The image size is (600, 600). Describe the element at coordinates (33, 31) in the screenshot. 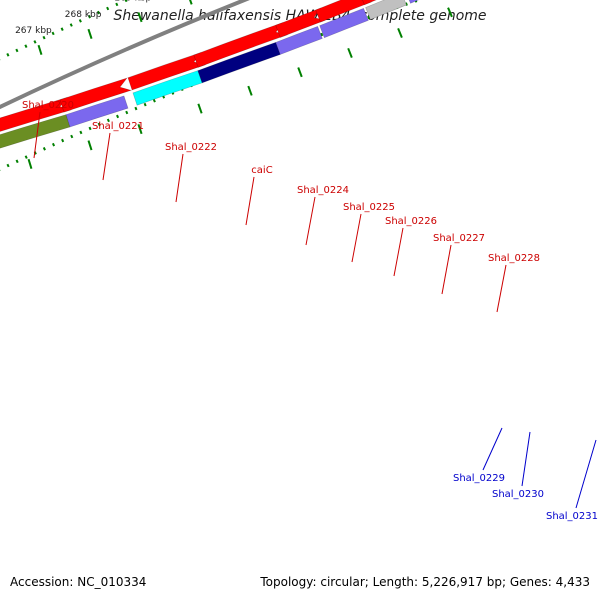

I see `scale-label: 267 kbp` at that location.